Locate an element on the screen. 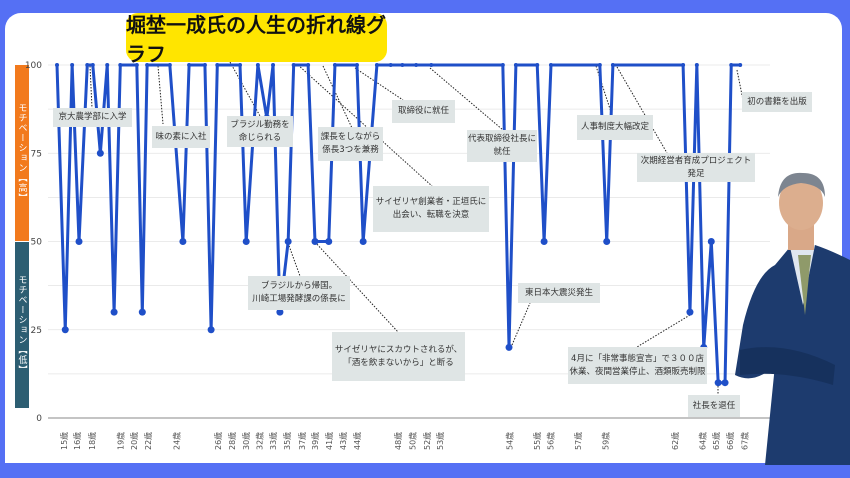  y-tick-label: 0 is located at coordinates (39, 419).